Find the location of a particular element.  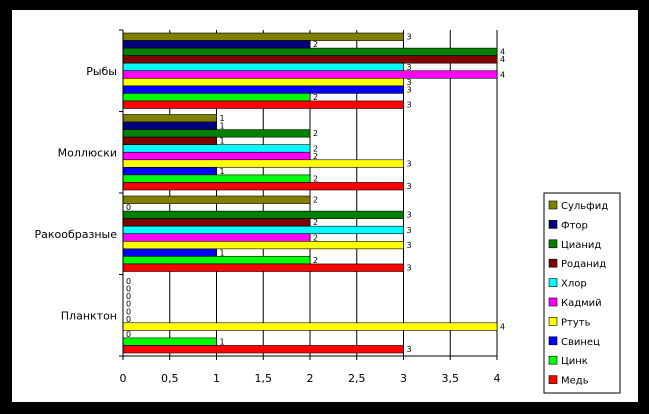

legend-label: Сульфид is located at coordinates (584, 206).